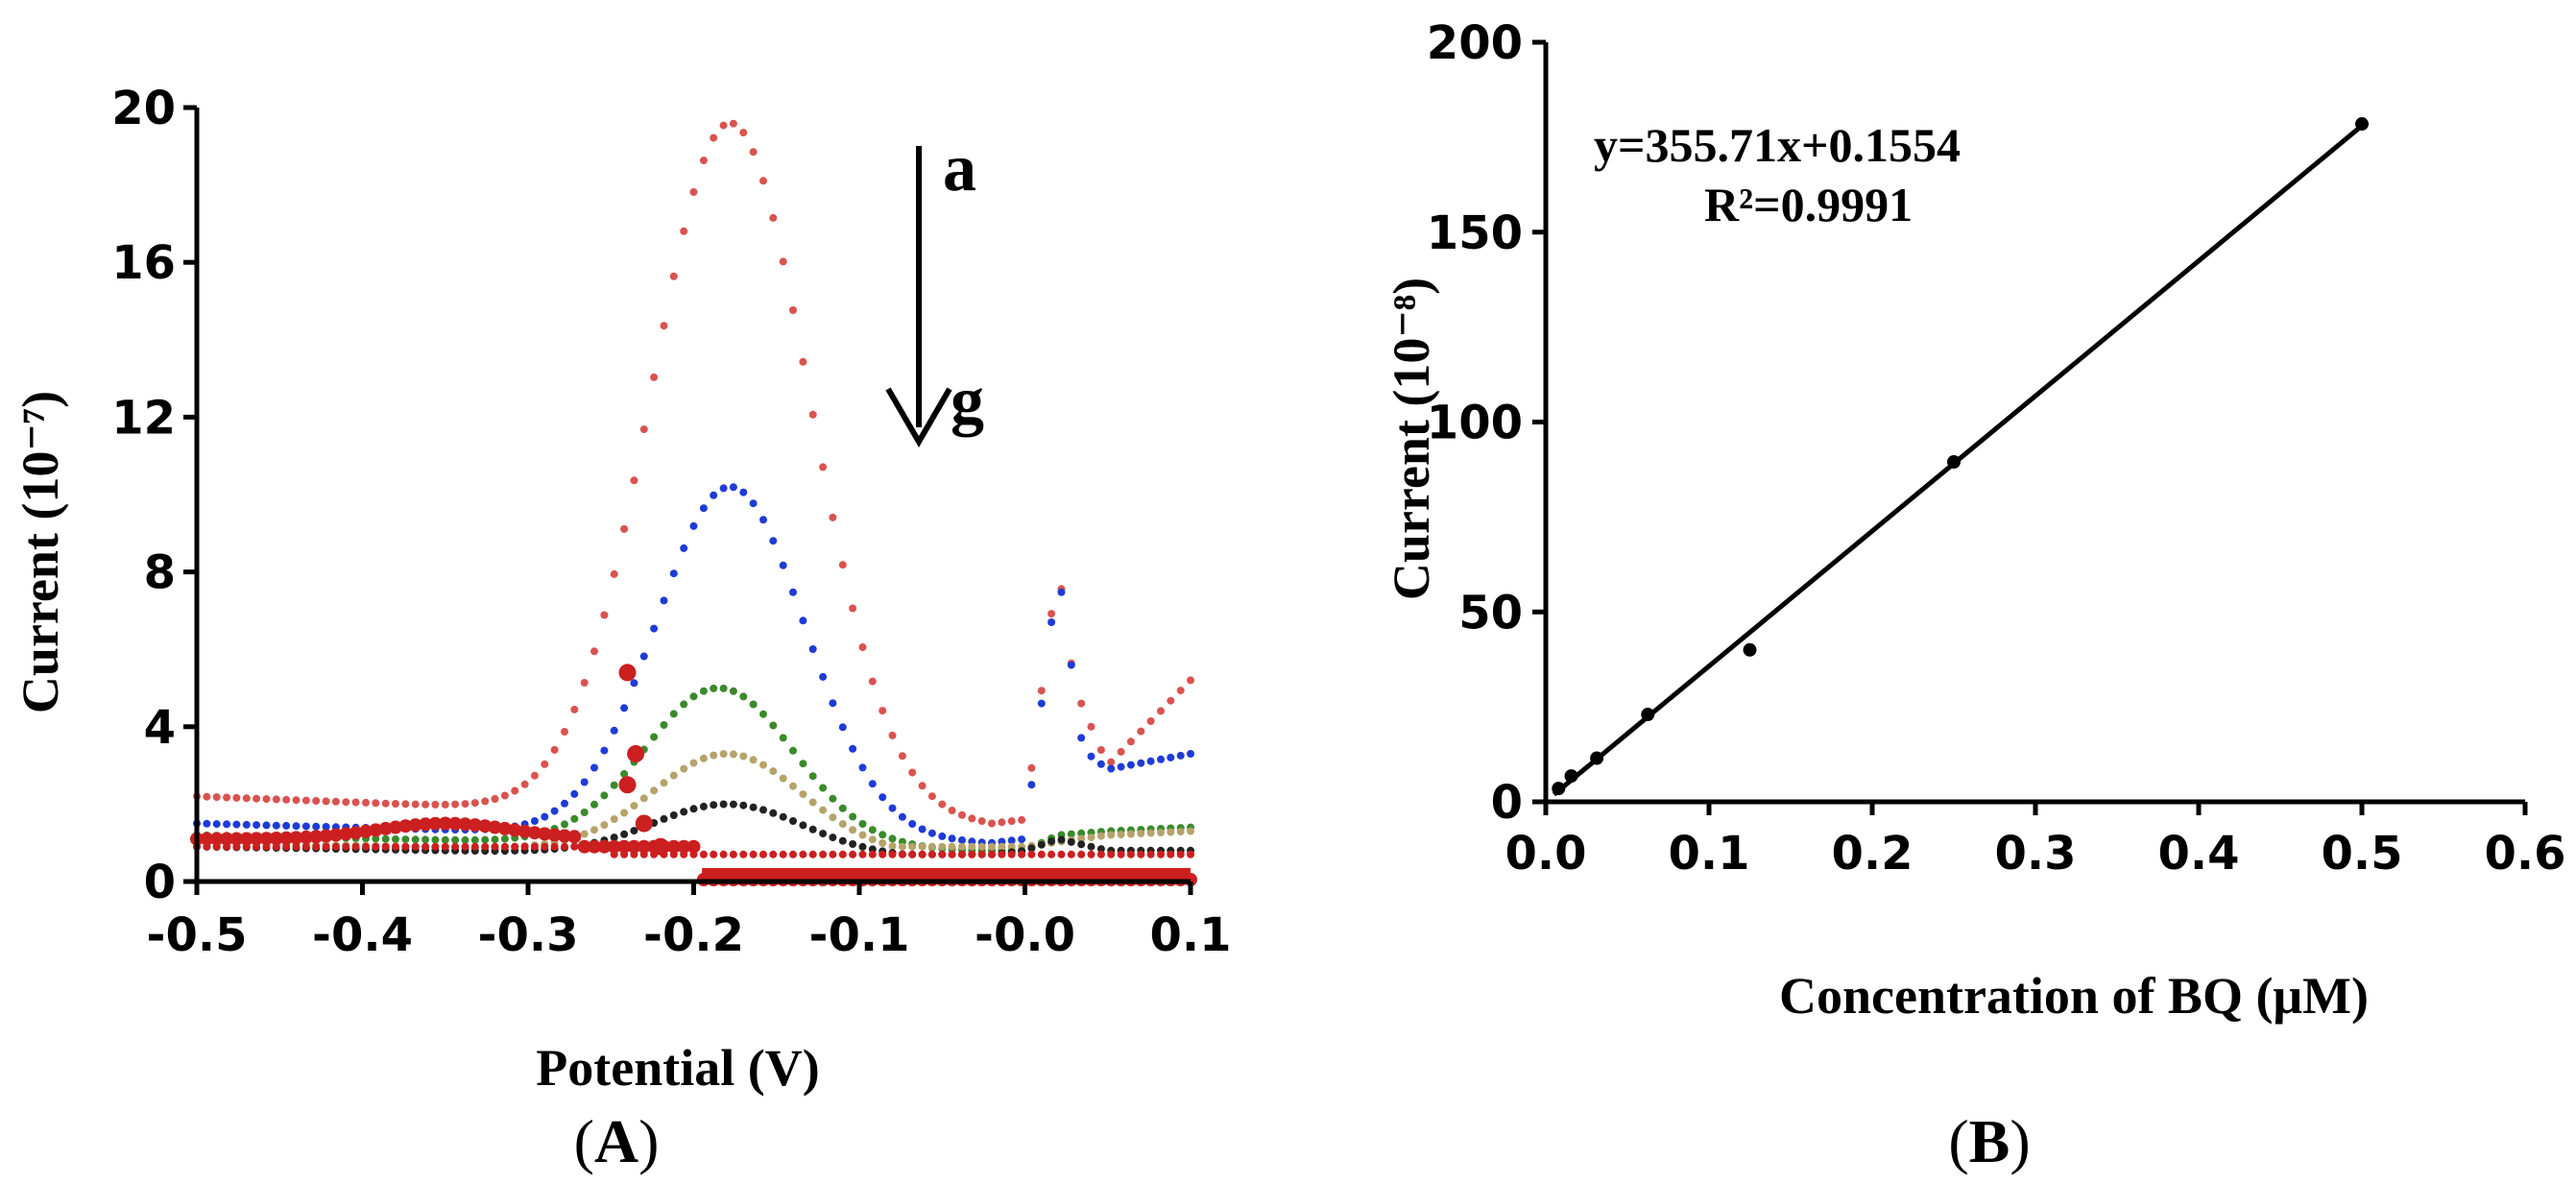  I want to click on panel-b-y-tick-label: 100, so click(1475, 423).